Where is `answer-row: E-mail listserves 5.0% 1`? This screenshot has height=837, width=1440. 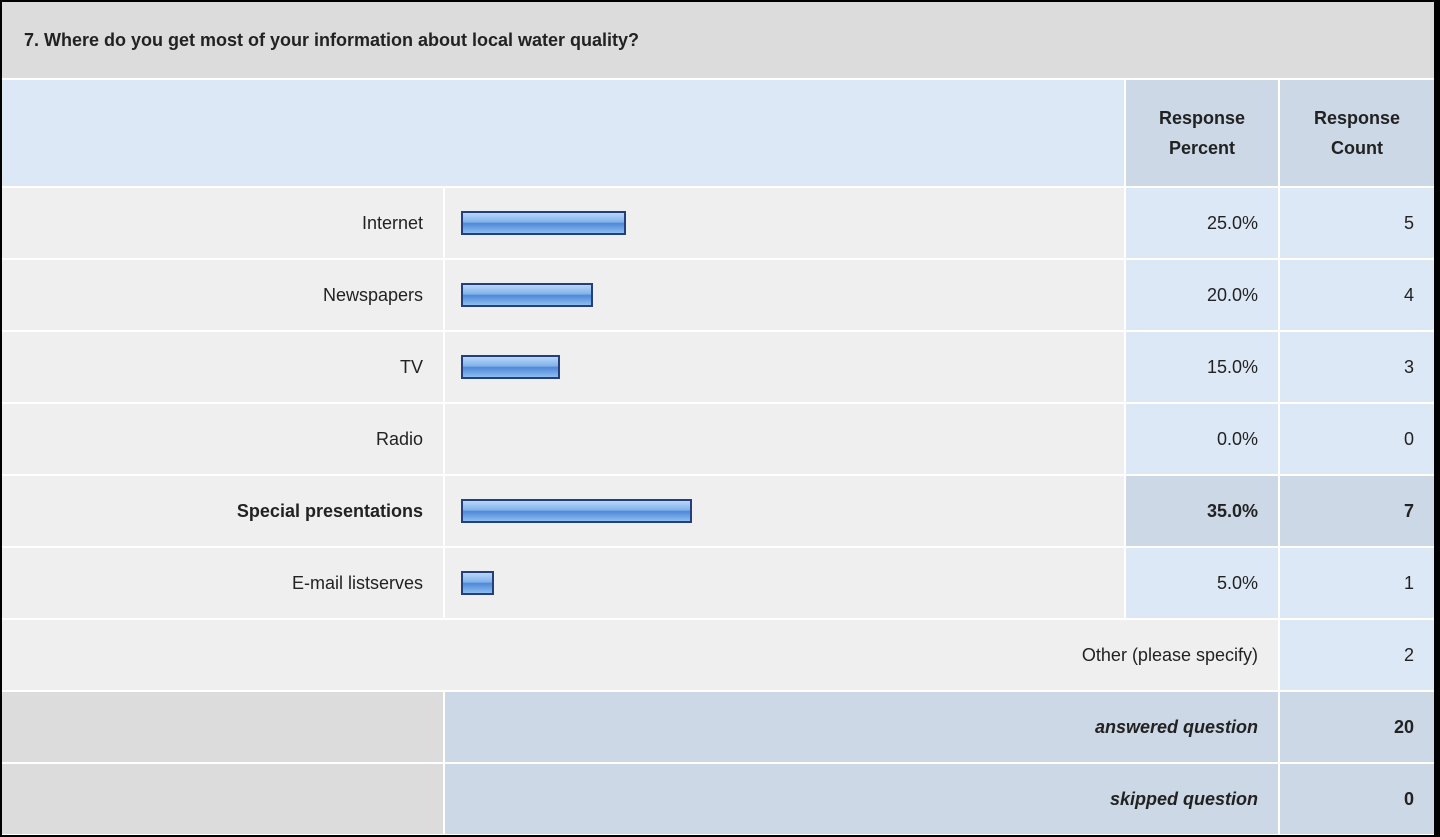 answer-row: E-mail listserves 5.0% 1 is located at coordinates (718, 584).